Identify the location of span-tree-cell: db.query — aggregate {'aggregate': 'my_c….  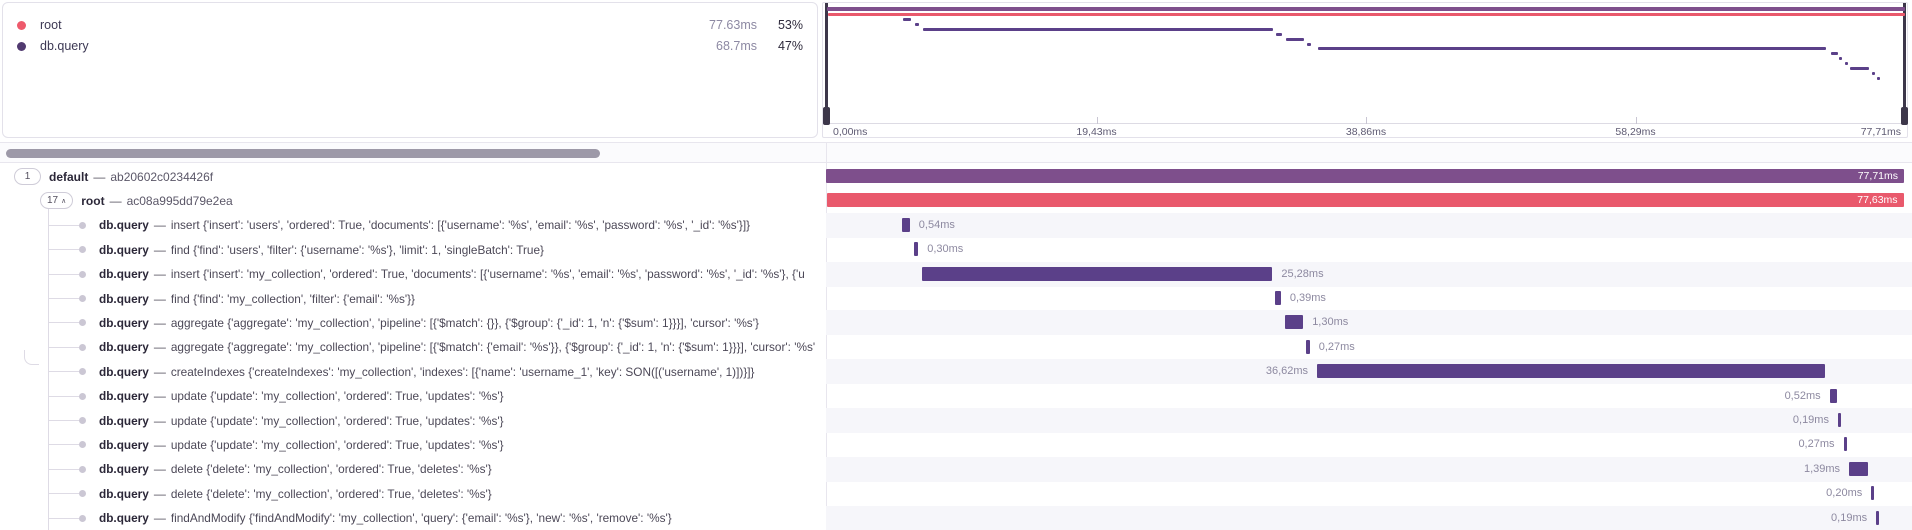
(412, 322).